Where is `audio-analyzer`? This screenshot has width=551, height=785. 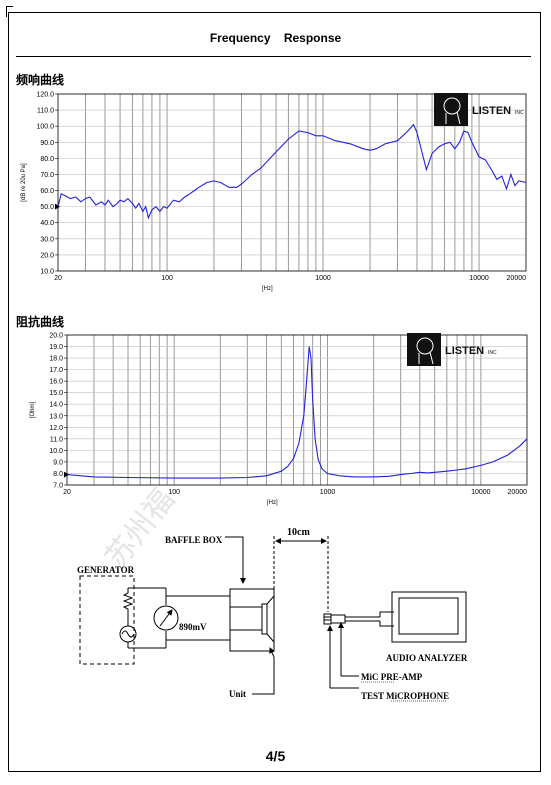
audio-analyzer is located at coordinates (429, 617).